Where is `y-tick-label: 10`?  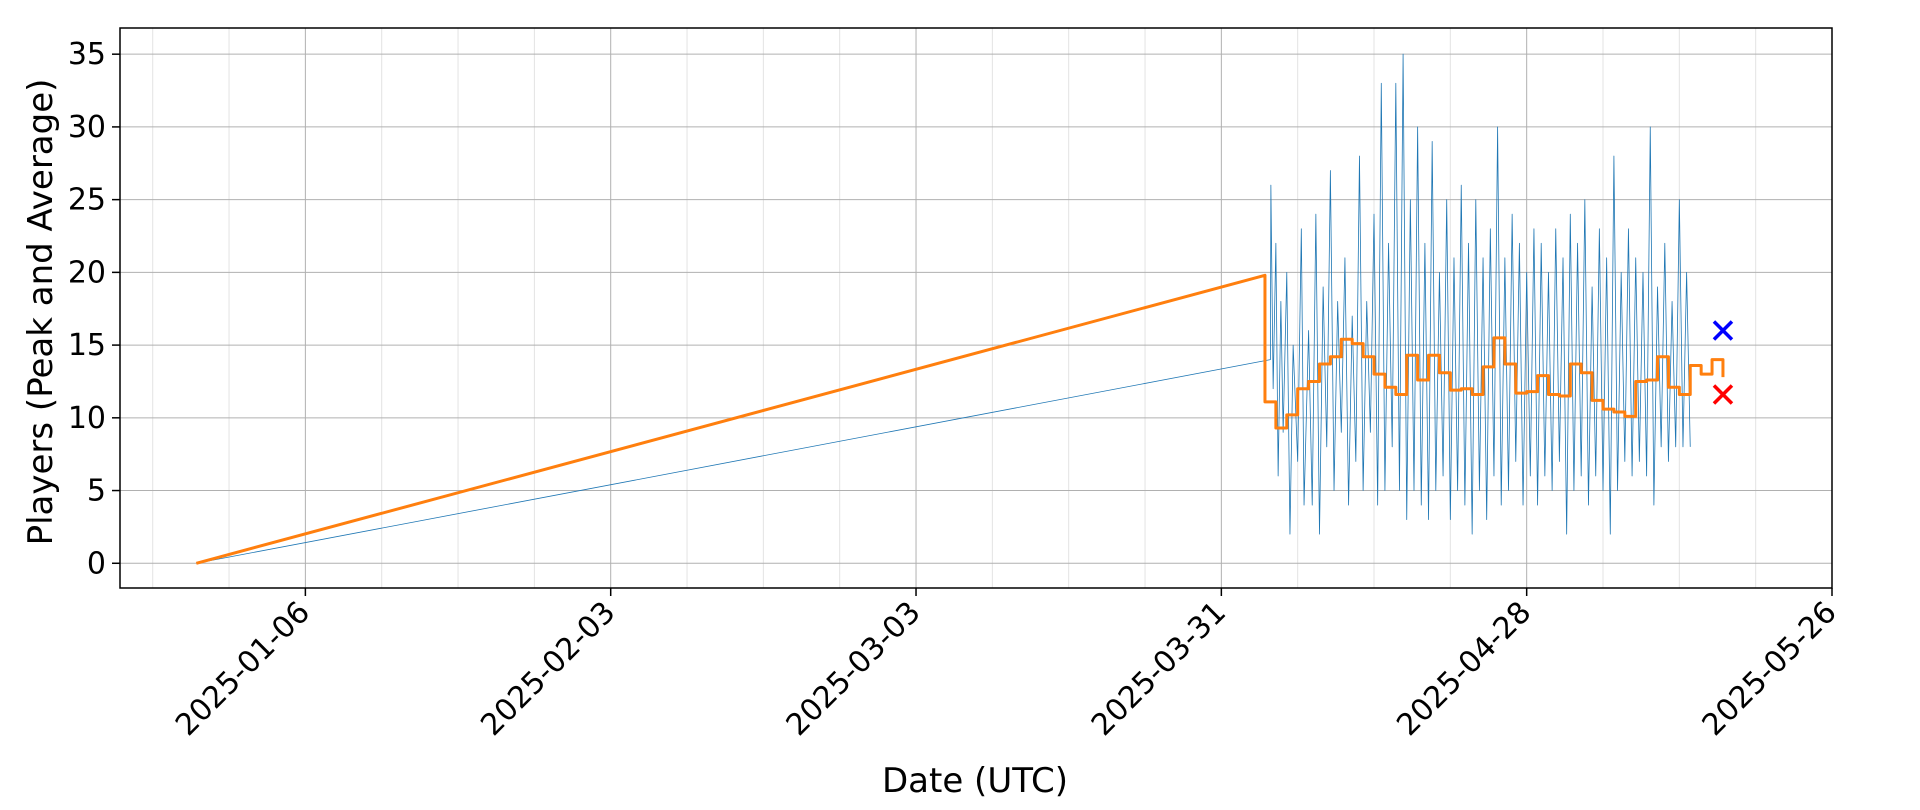
y-tick-label: 10 is located at coordinates (87, 418).